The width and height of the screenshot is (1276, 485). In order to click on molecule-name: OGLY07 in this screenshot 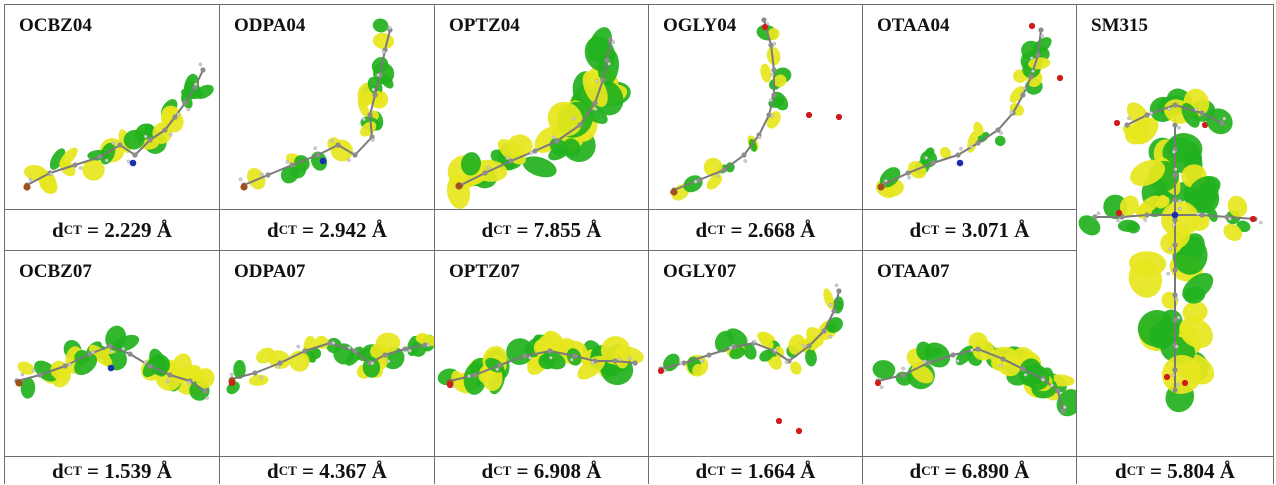, I will do `click(700, 271)`.